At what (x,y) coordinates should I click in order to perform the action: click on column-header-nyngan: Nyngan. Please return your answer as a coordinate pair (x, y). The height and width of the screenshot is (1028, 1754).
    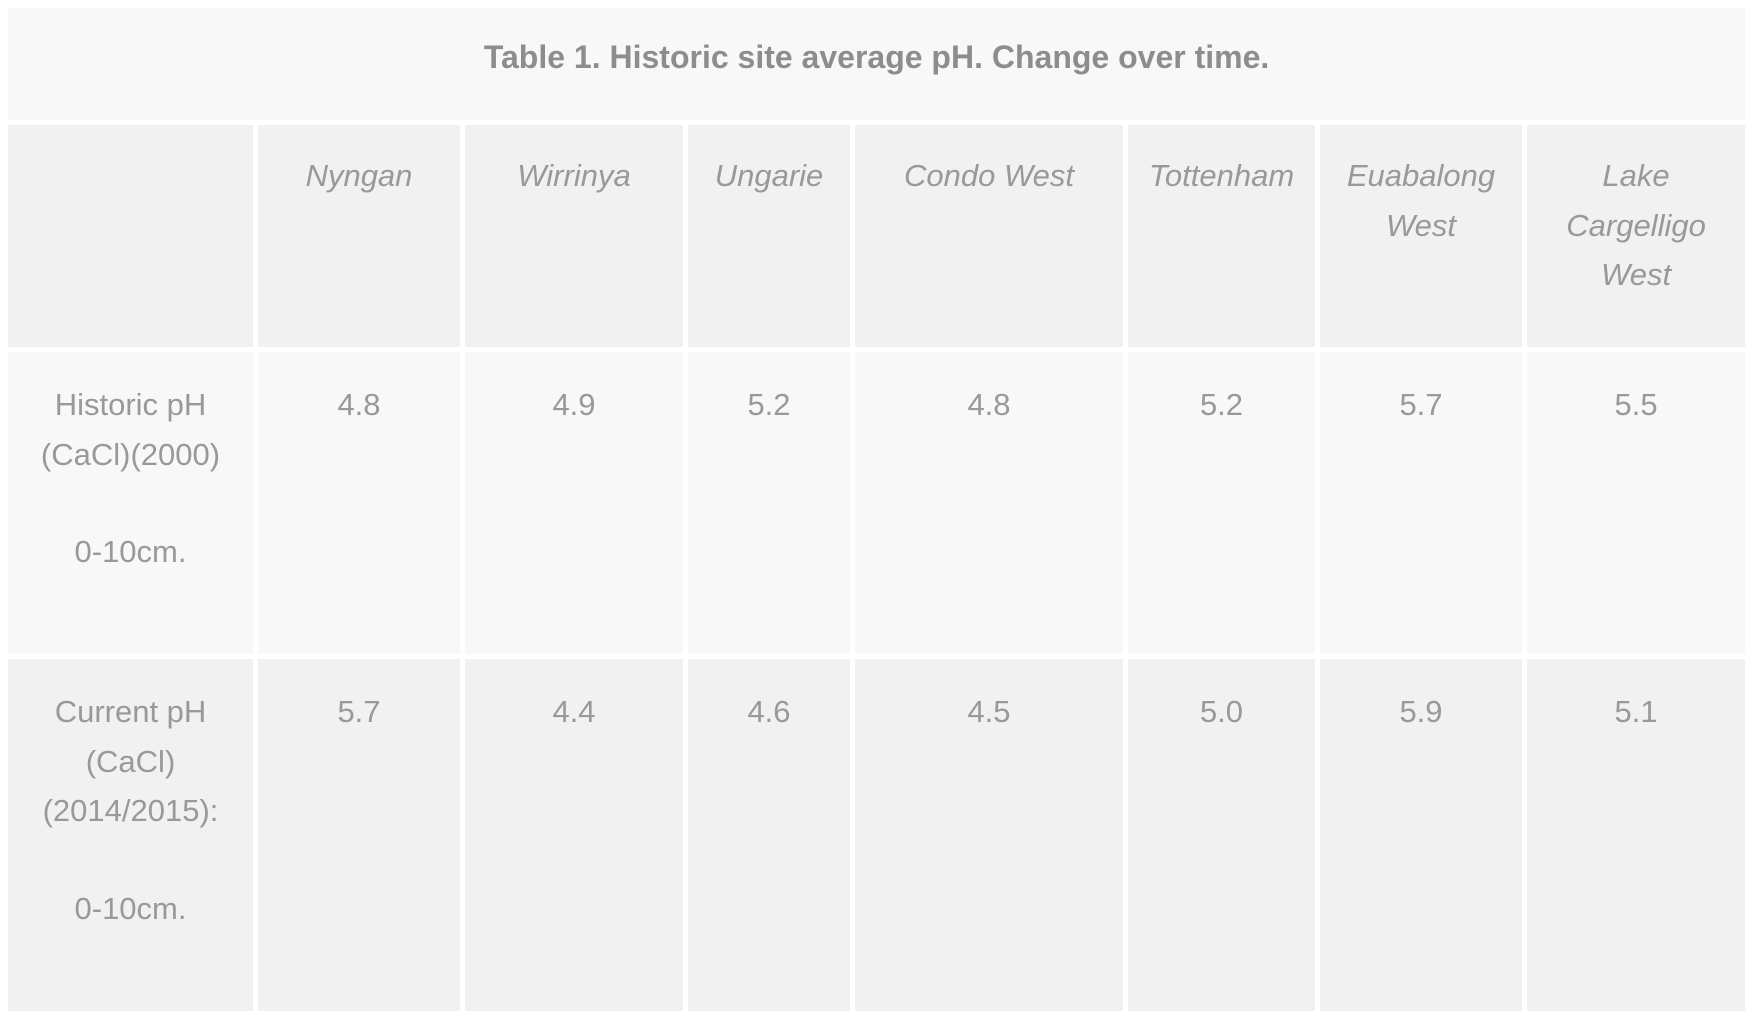
    Looking at the image, I should click on (359, 236).